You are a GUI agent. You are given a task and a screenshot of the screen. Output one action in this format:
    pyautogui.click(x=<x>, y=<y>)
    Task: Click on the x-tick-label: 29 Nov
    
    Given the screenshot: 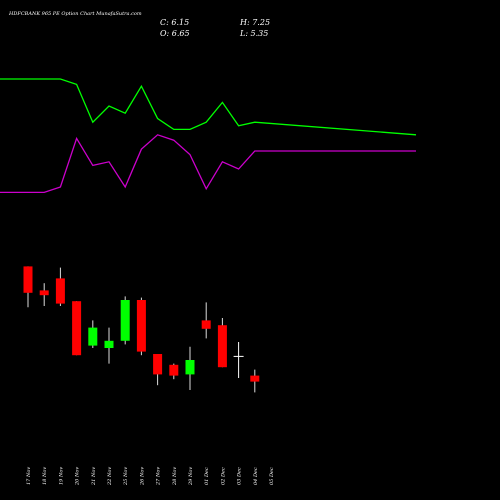 What is the action you would take?
    pyautogui.click(x=191, y=476)
    